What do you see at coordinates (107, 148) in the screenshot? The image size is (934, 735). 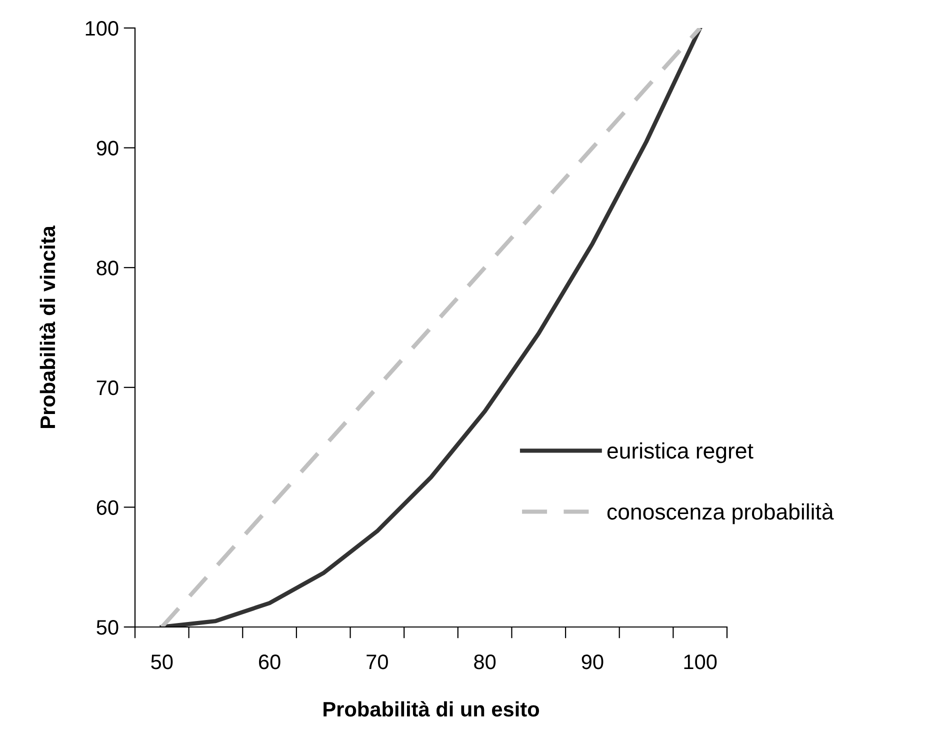 I see `y-tick-label: 90` at bounding box center [107, 148].